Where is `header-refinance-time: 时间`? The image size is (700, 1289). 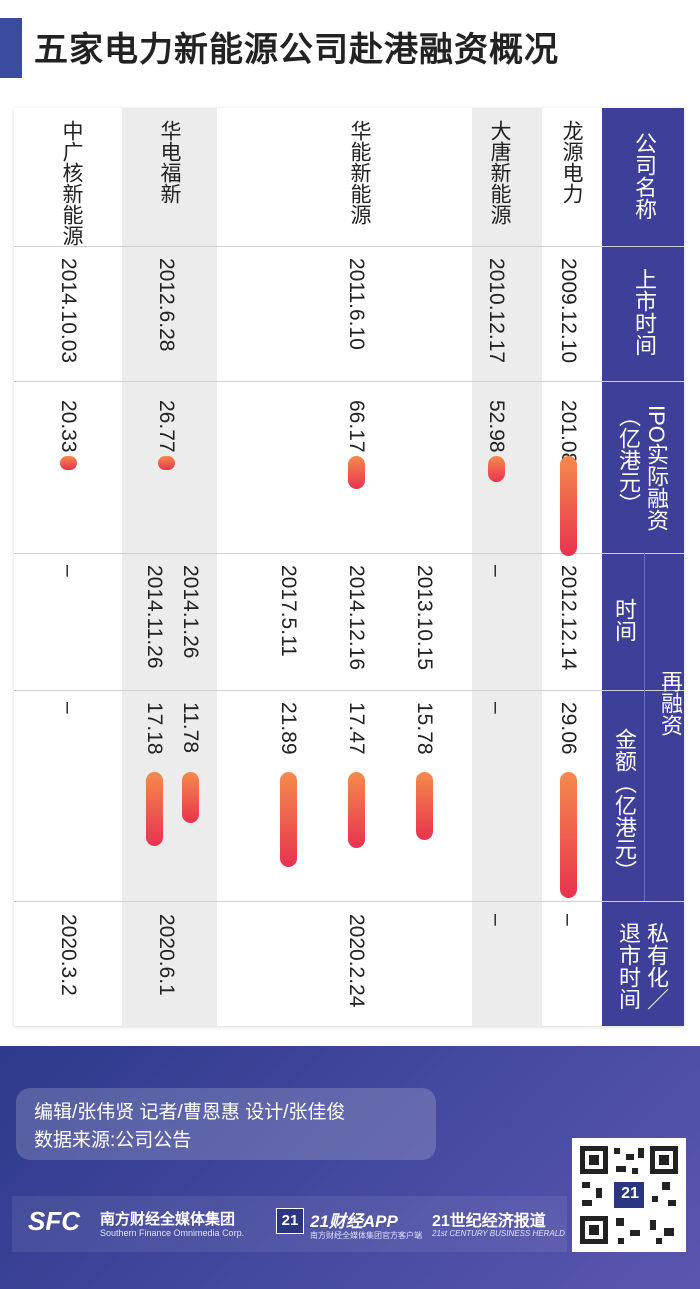
header-refinance-time: 时间 is located at coordinates (624, 620).